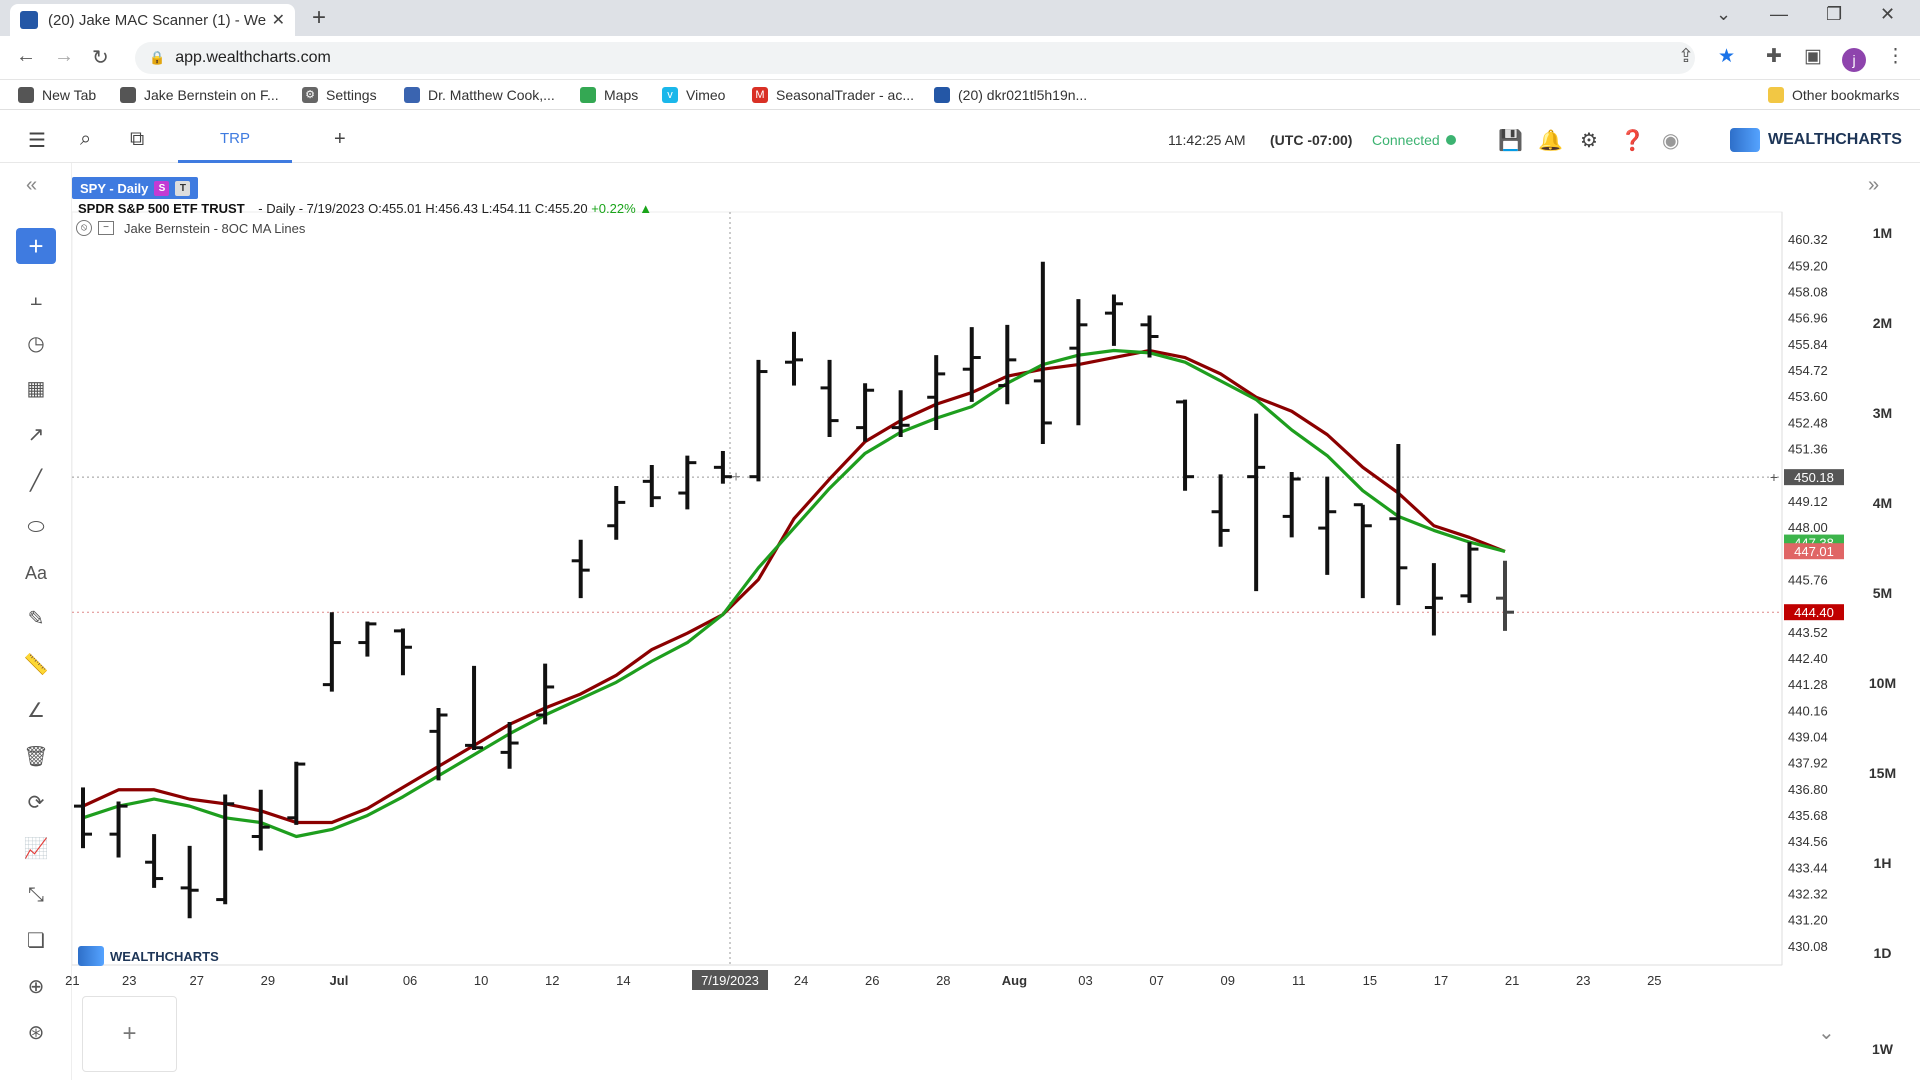  Describe the element at coordinates (1882, 953) in the screenshot. I see `timeframe-1d: 1D` at that location.